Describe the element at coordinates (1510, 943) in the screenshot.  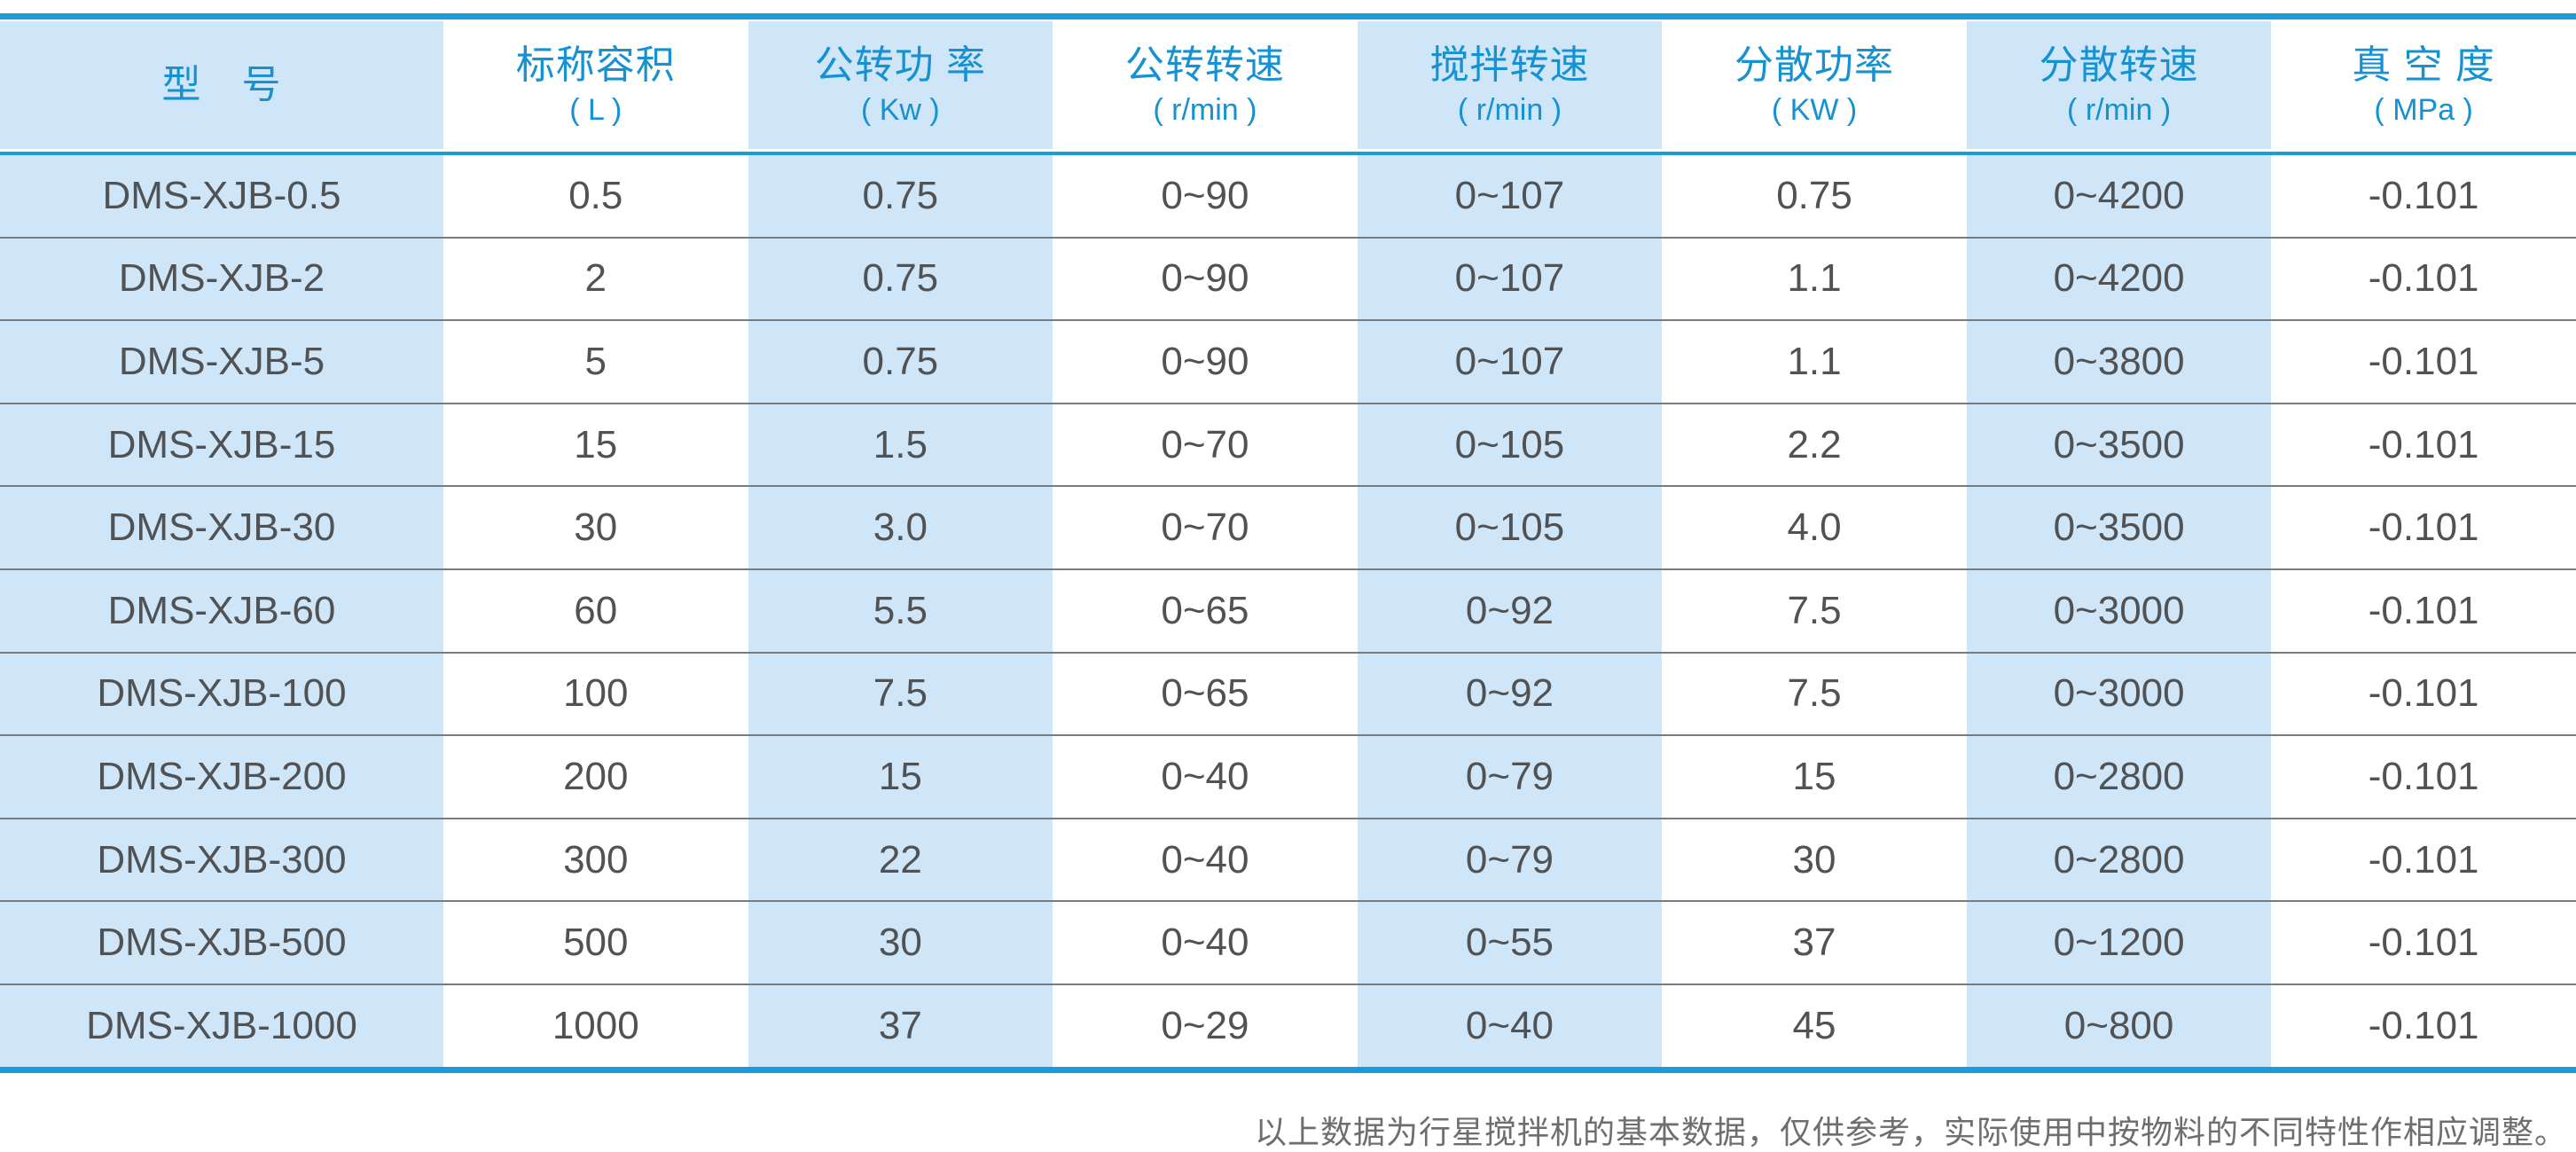
I see `cell-stir-speed: 0~55` at that location.